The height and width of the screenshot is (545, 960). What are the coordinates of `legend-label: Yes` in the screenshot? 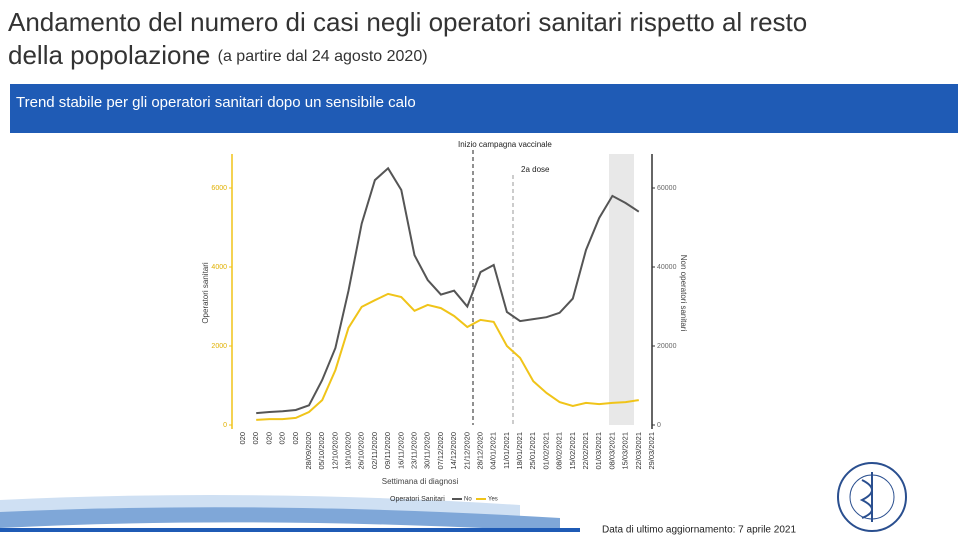 It's located at (493, 500).